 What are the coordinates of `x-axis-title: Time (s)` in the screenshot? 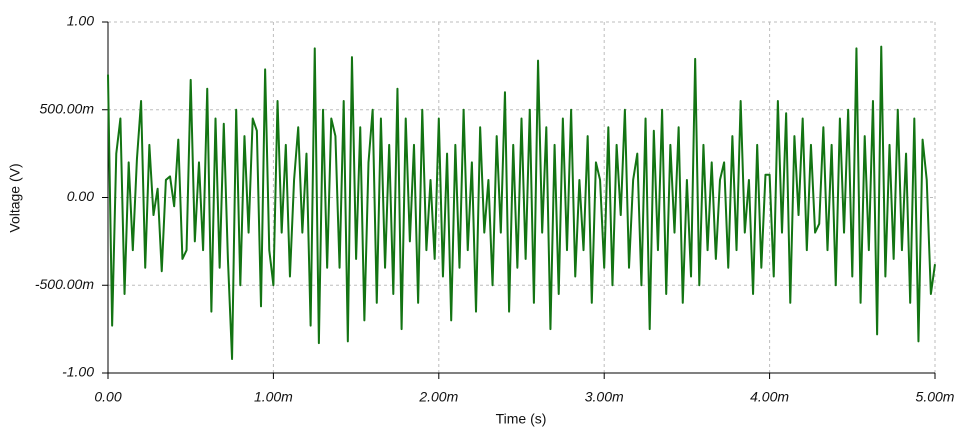 It's located at (521, 419).